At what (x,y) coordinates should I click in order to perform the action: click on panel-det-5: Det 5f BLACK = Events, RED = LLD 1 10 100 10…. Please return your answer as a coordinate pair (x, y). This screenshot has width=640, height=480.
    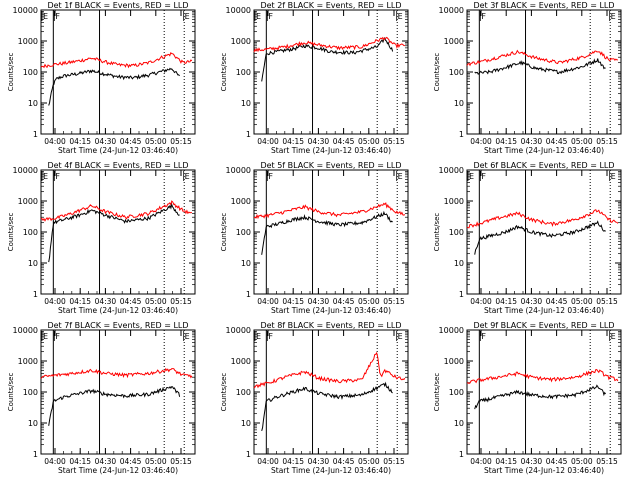
    Looking at the image, I should click on (314, 238).